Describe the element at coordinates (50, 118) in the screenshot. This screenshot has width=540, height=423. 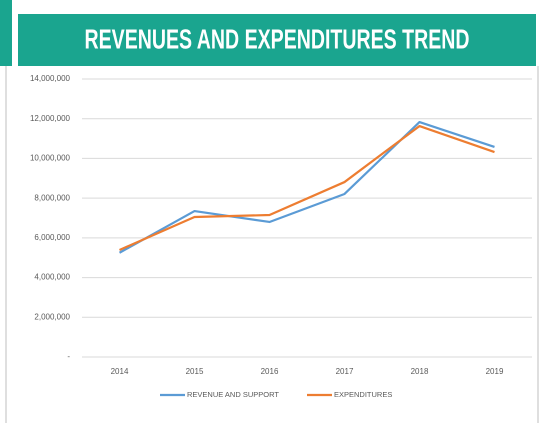
I see `y-tick-label: 12,000,000` at that location.